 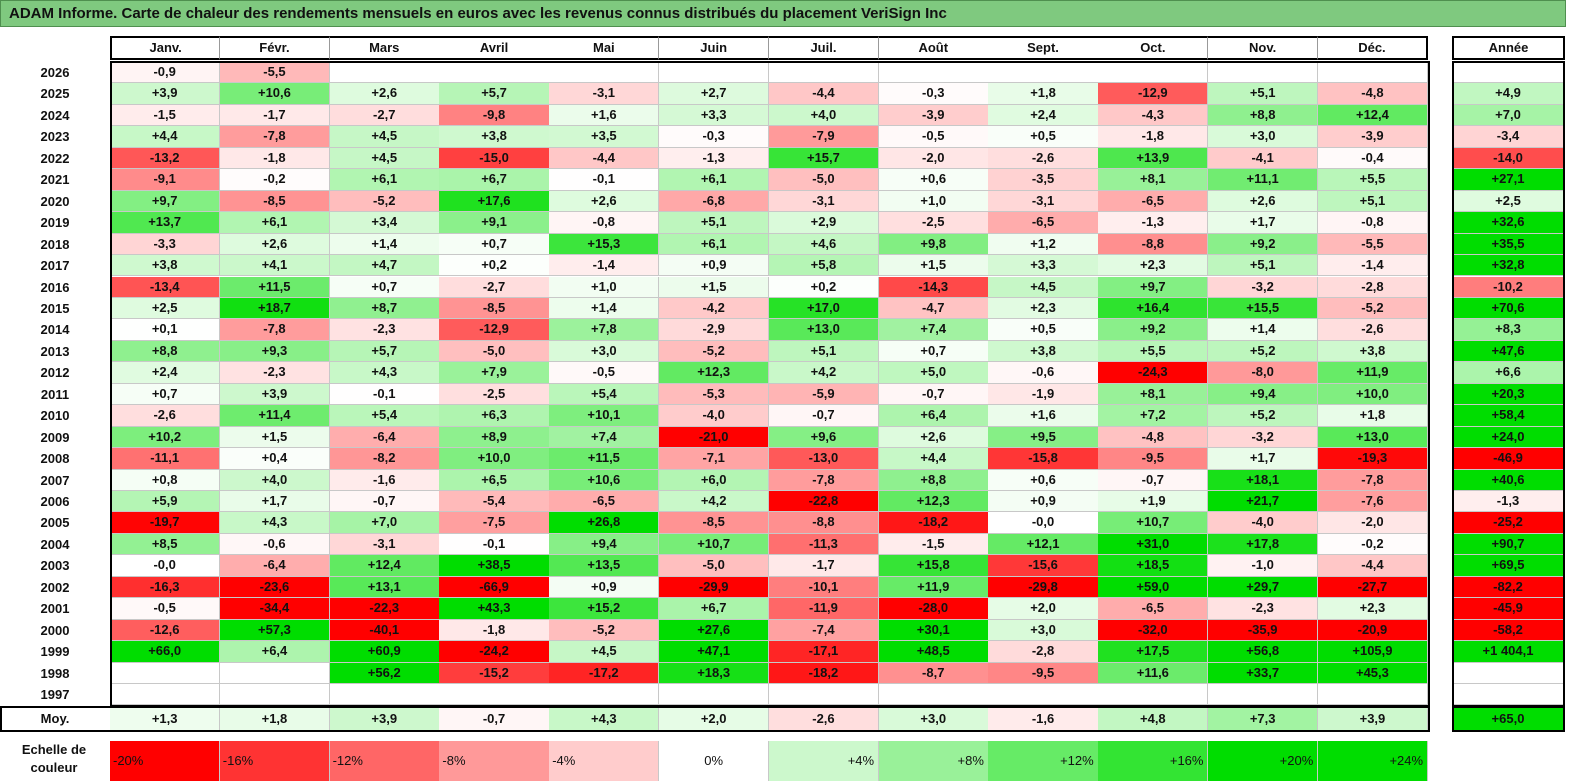 I want to click on scale-step: +4%, so click(x=824, y=761).